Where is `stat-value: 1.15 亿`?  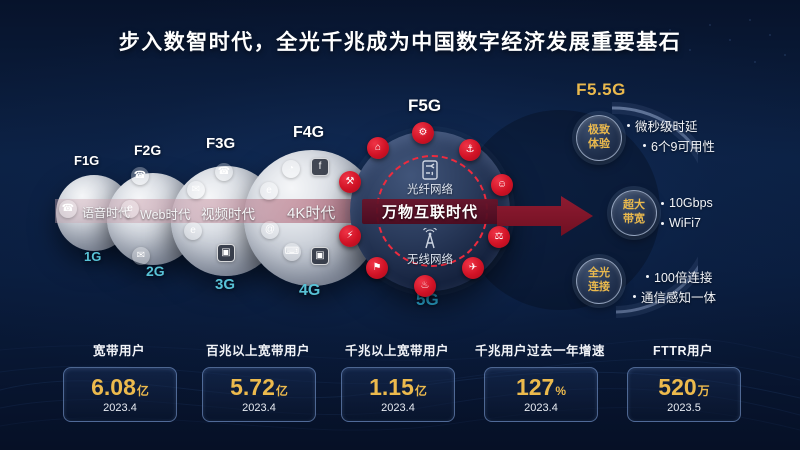
stat-value: 1.15 亿 is located at coordinates (398, 386).